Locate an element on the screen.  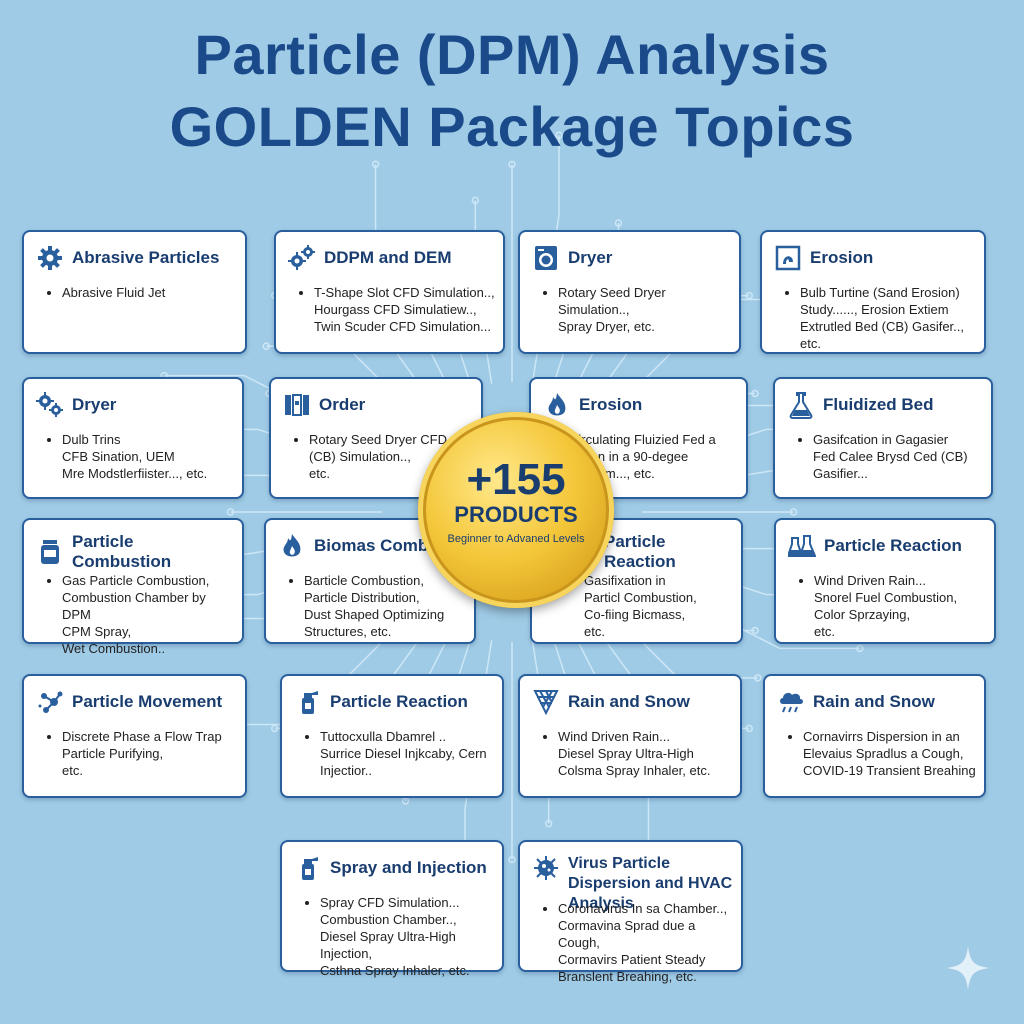
jar-icon is located at coordinates (50, 552).